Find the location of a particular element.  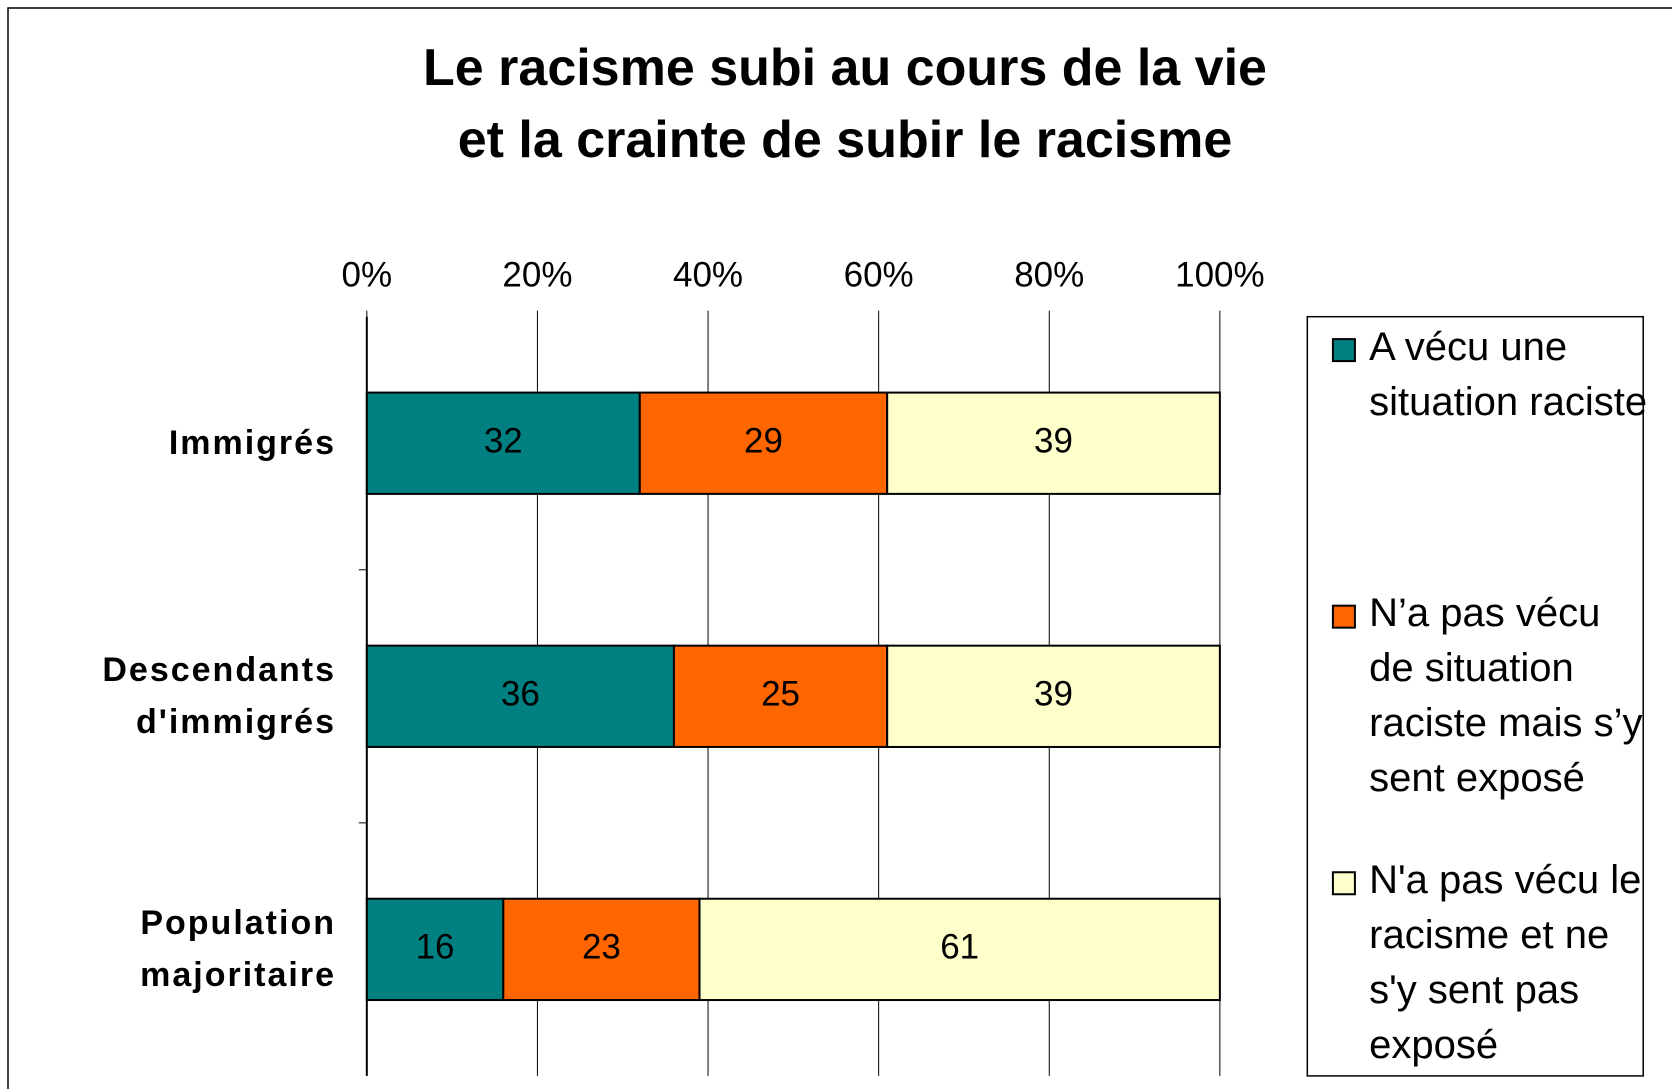

x-tick-label: 80% is located at coordinates (1049, 274).